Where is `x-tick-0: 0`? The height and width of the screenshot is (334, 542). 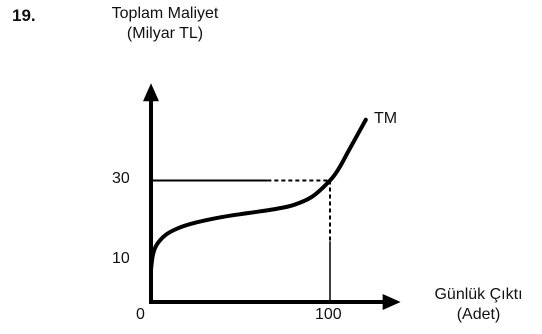 x-tick-0: 0 is located at coordinates (140, 314).